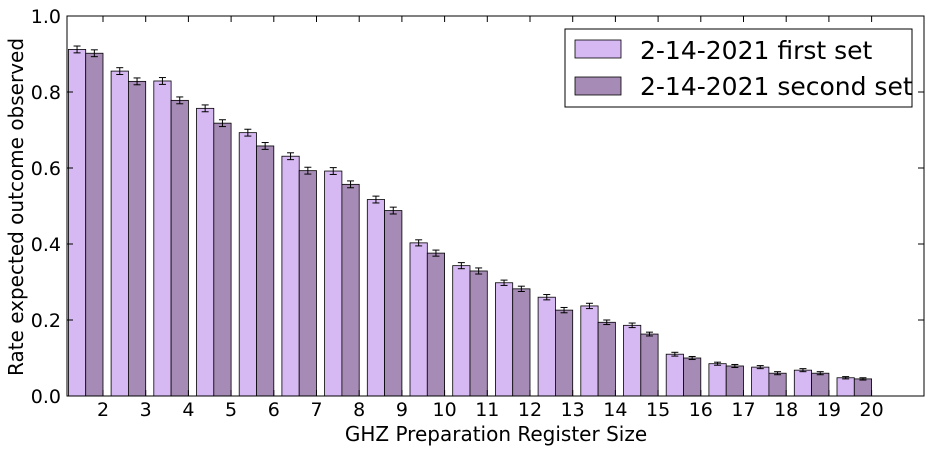 The image size is (932, 452). Describe the element at coordinates (573, 410) in the screenshot. I see `x-tick-label: 13` at that location.